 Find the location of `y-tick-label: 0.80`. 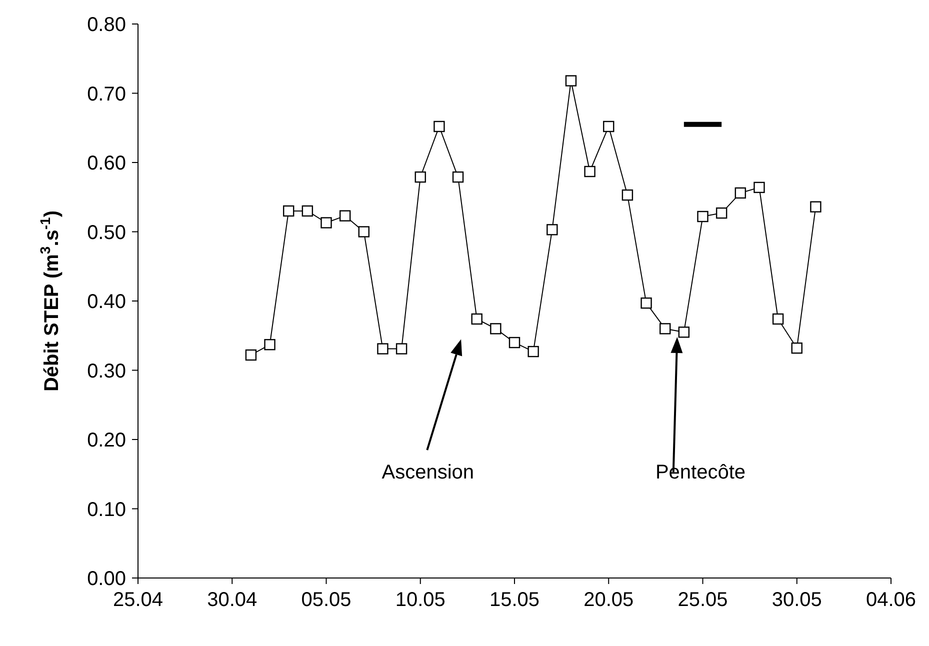

y-tick-label: 0.80 is located at coordinates (106, 25).